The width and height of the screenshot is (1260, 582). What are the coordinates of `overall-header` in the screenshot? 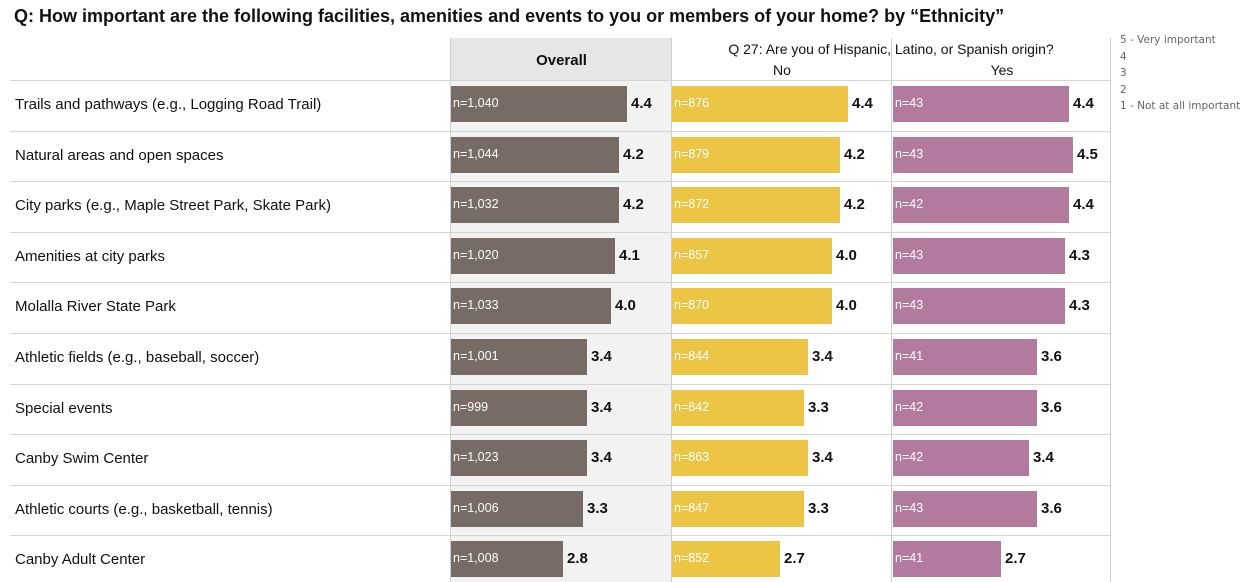 It's located at (561, 59).